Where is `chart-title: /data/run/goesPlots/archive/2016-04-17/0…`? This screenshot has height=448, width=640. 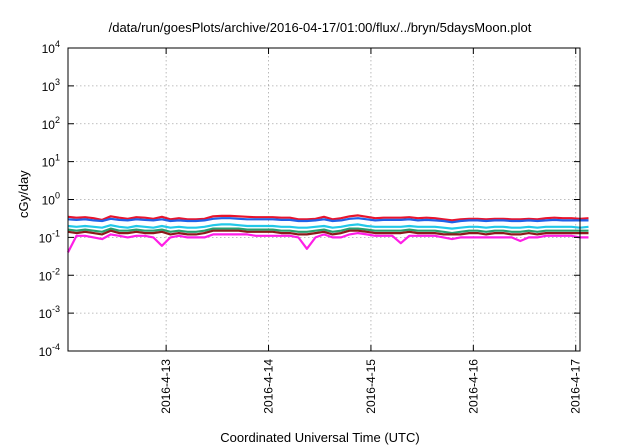 chart-title: /data/run/goesPlots/archive/2016-04-17/0… is located at coordinates (320, 27).